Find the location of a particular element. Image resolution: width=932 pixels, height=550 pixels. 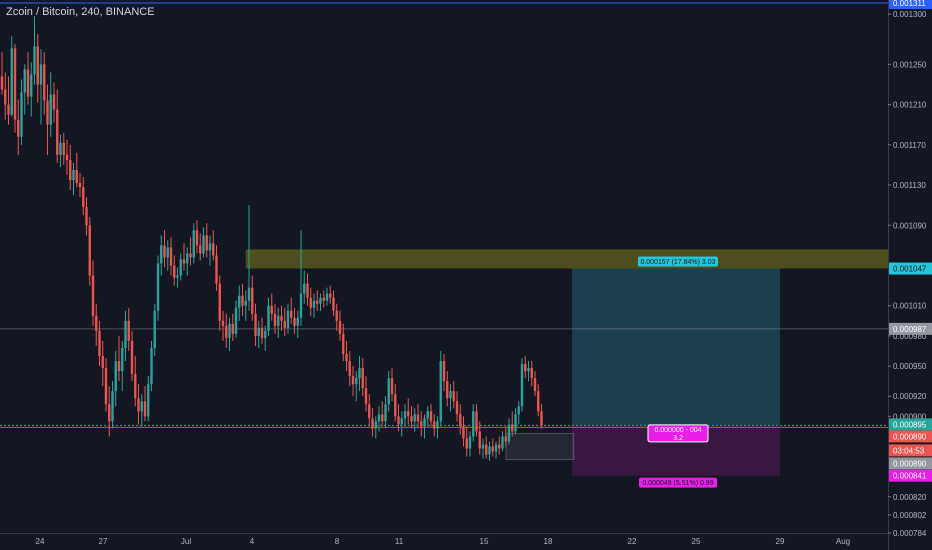

price-tick-label: 0.000820 is located at coordinates (910, 497).